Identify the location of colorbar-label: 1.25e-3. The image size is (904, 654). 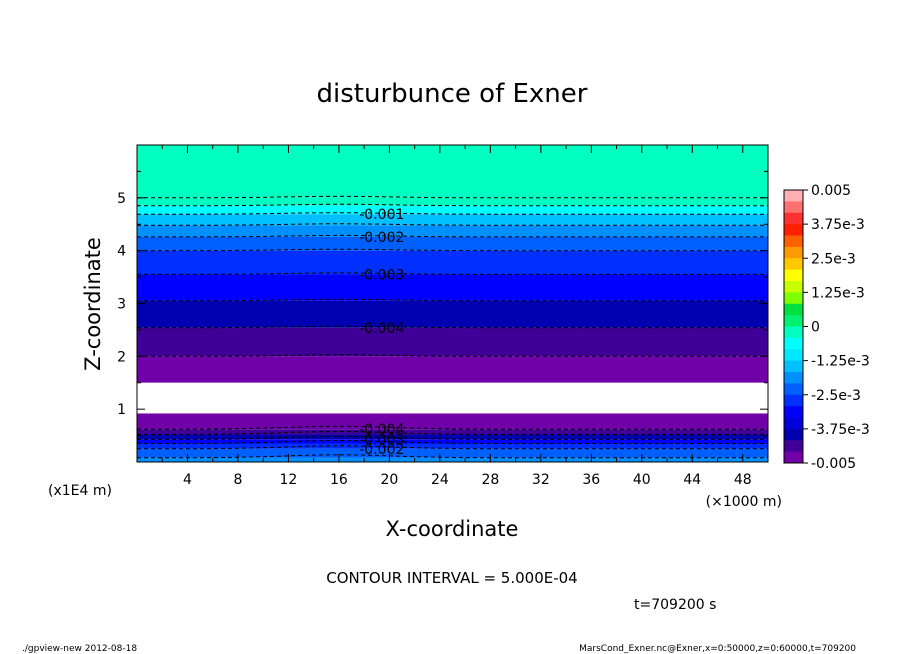
(838, 293).